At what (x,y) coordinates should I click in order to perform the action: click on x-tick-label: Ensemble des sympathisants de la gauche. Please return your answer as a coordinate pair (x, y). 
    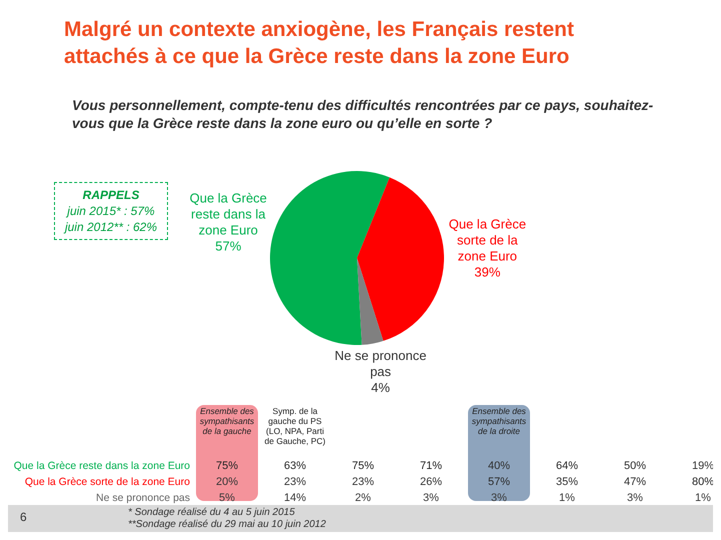
    Looking at the image, I should click on (227, 421).